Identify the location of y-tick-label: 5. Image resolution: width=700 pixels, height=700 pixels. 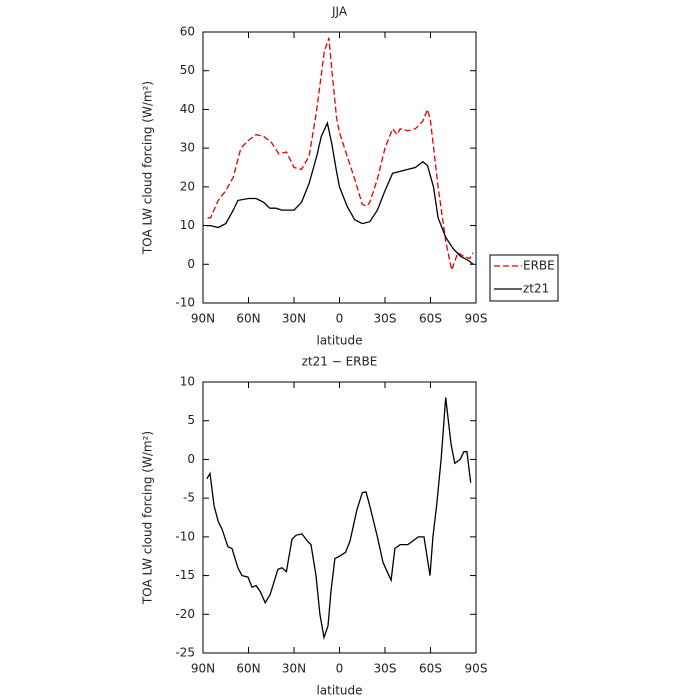
(191, 420).